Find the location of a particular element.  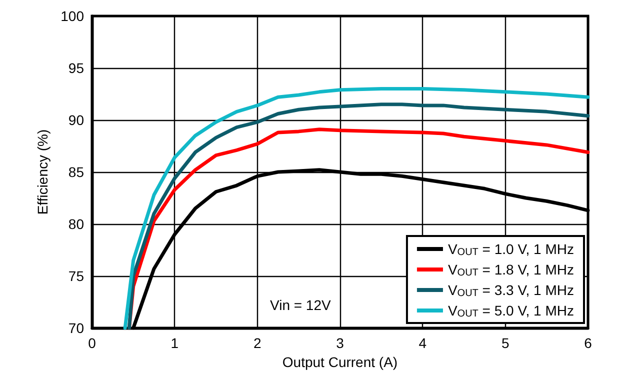

x-tick-label: 2 is located at coordinates (257, 343).